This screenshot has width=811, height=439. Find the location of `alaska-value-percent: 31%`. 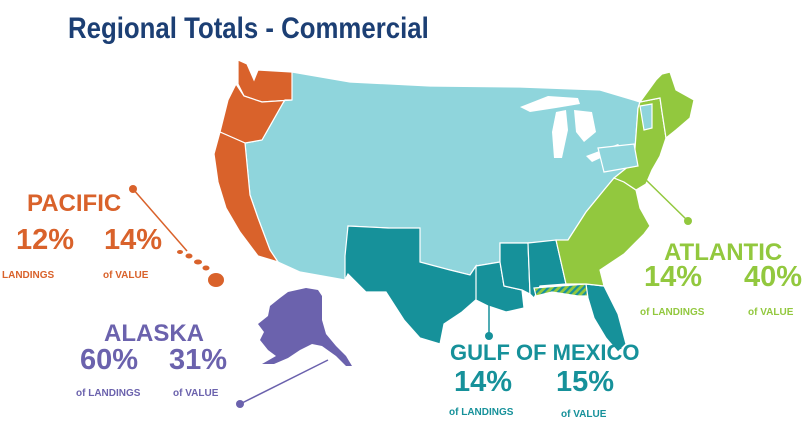

alaska-value-percent: 31% is located at coordinates (198, 360).